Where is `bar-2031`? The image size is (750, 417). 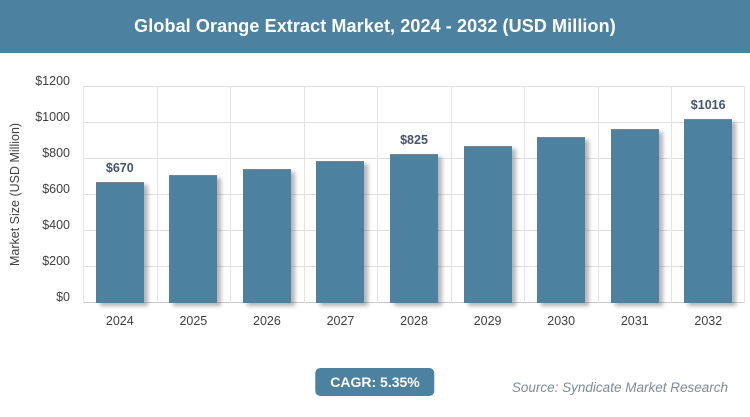 bar-2031 is located at coordinates (634, 215).